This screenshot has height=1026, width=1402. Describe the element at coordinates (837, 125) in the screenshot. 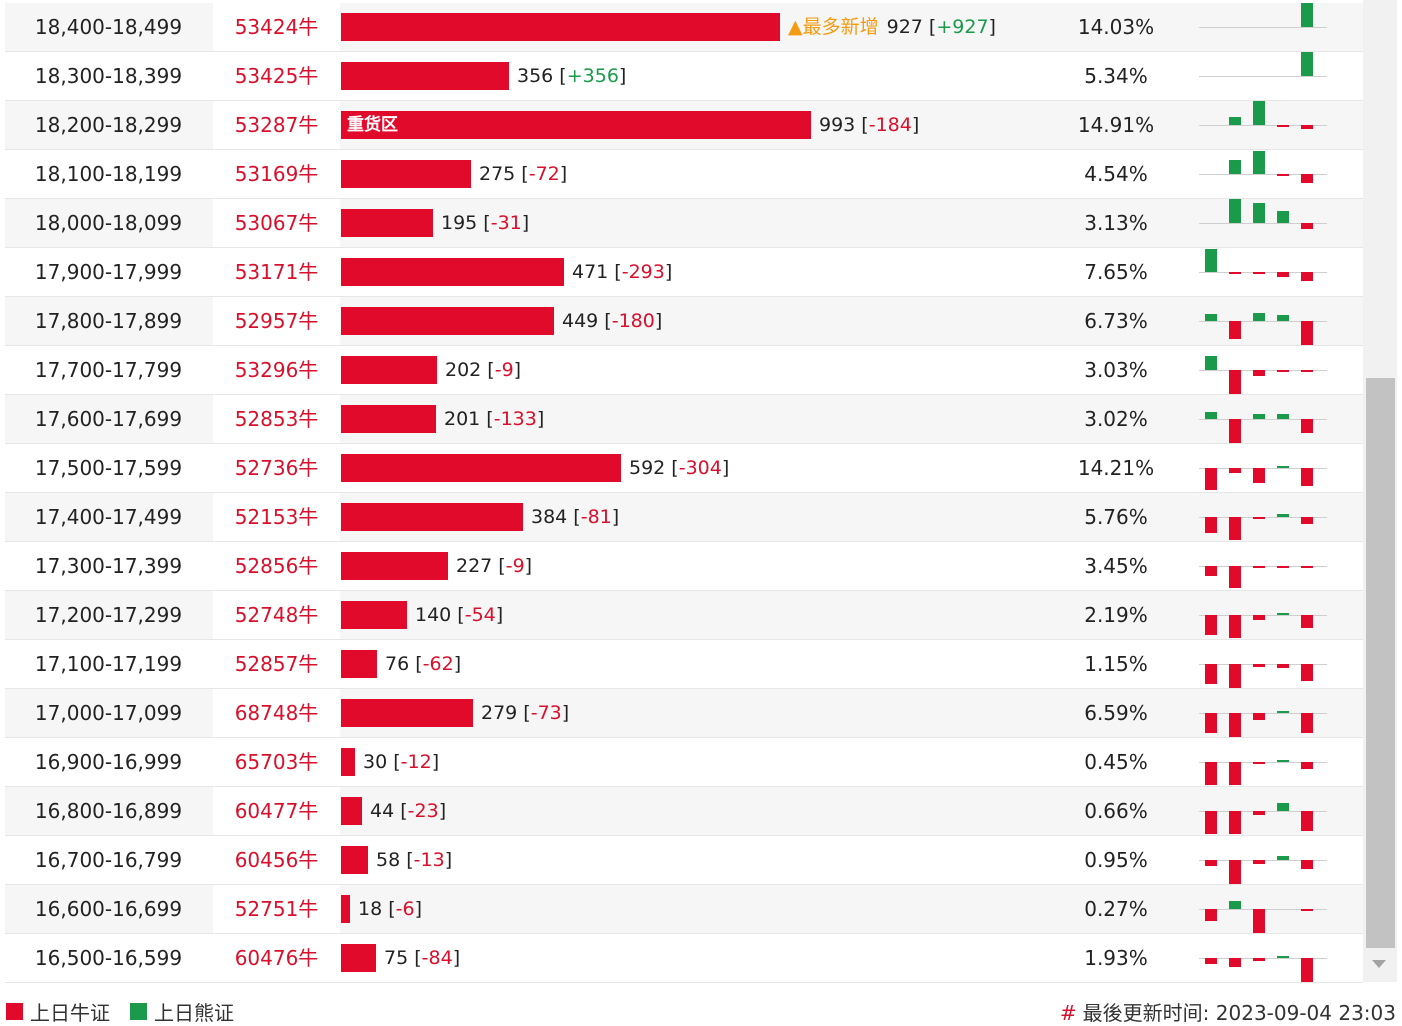

I see `volume-count: 993` at that location.